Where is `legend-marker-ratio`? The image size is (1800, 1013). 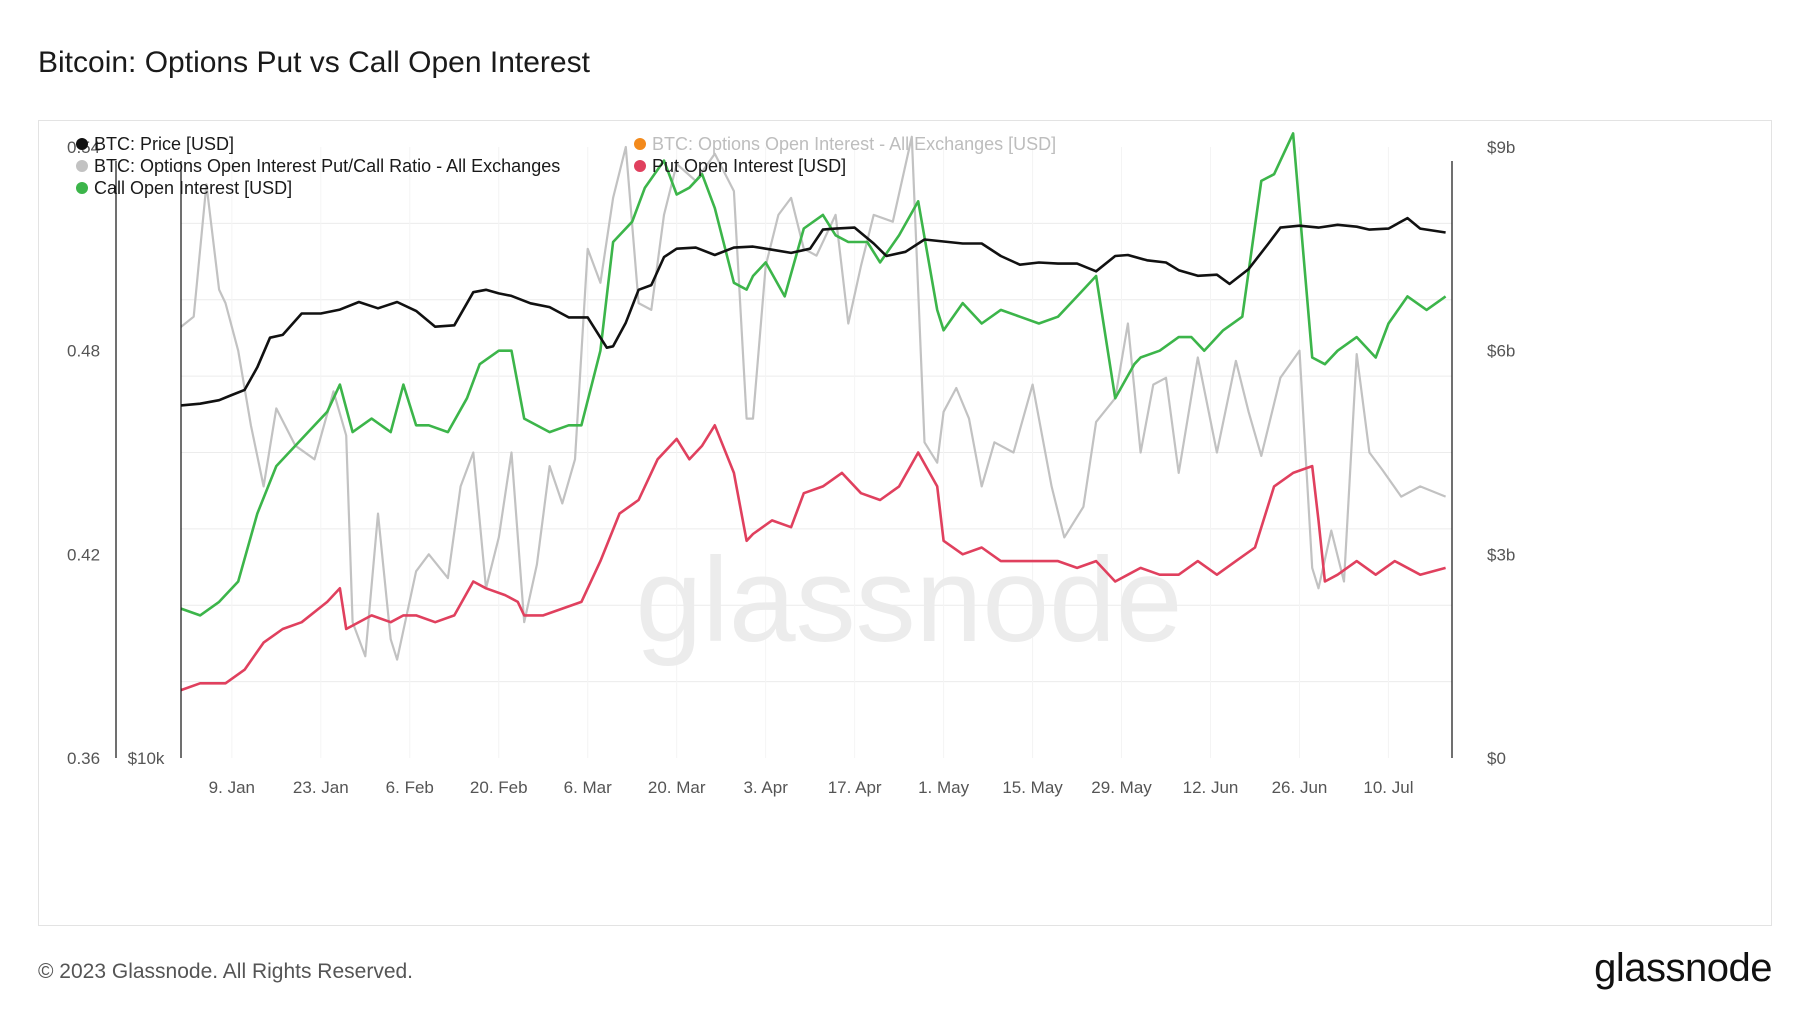 legend-marker-ratio is located at coordinates (82, 166).